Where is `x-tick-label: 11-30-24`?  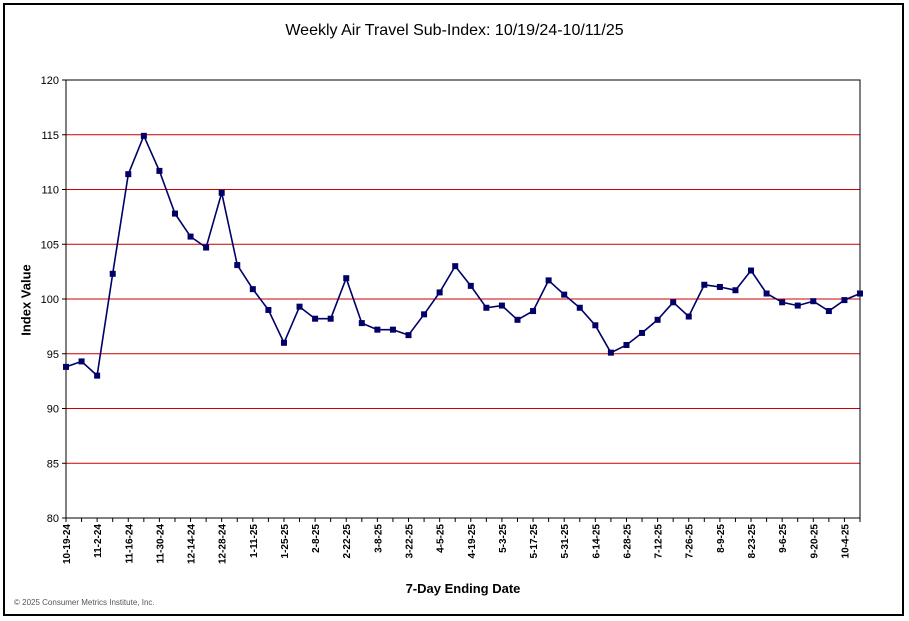 x-tick-label: 11-30-24 is located at coordinates (160, 544).